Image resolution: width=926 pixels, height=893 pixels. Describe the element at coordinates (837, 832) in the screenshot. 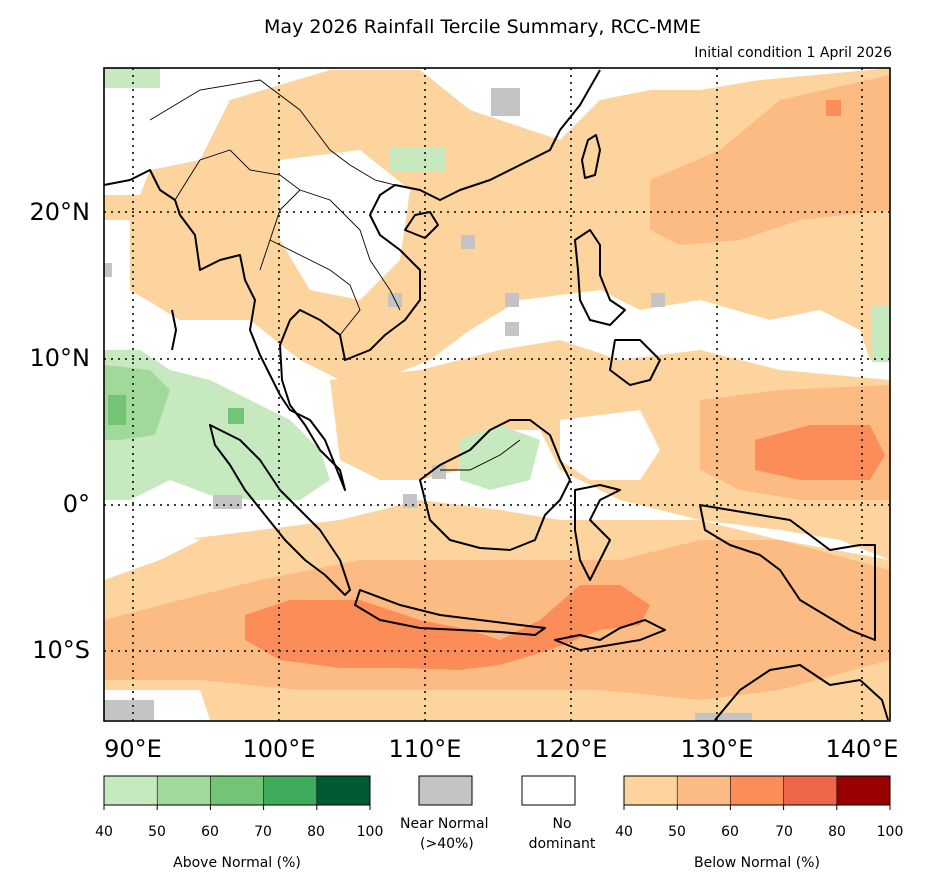

I see `below-tick-80: 80` at that location.